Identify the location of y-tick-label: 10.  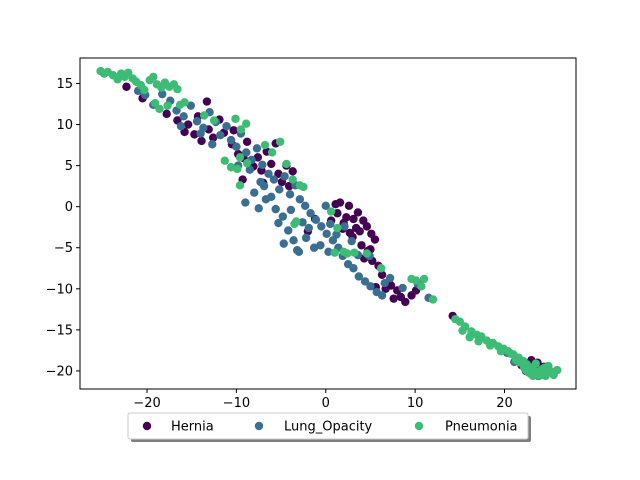
(64, 125).